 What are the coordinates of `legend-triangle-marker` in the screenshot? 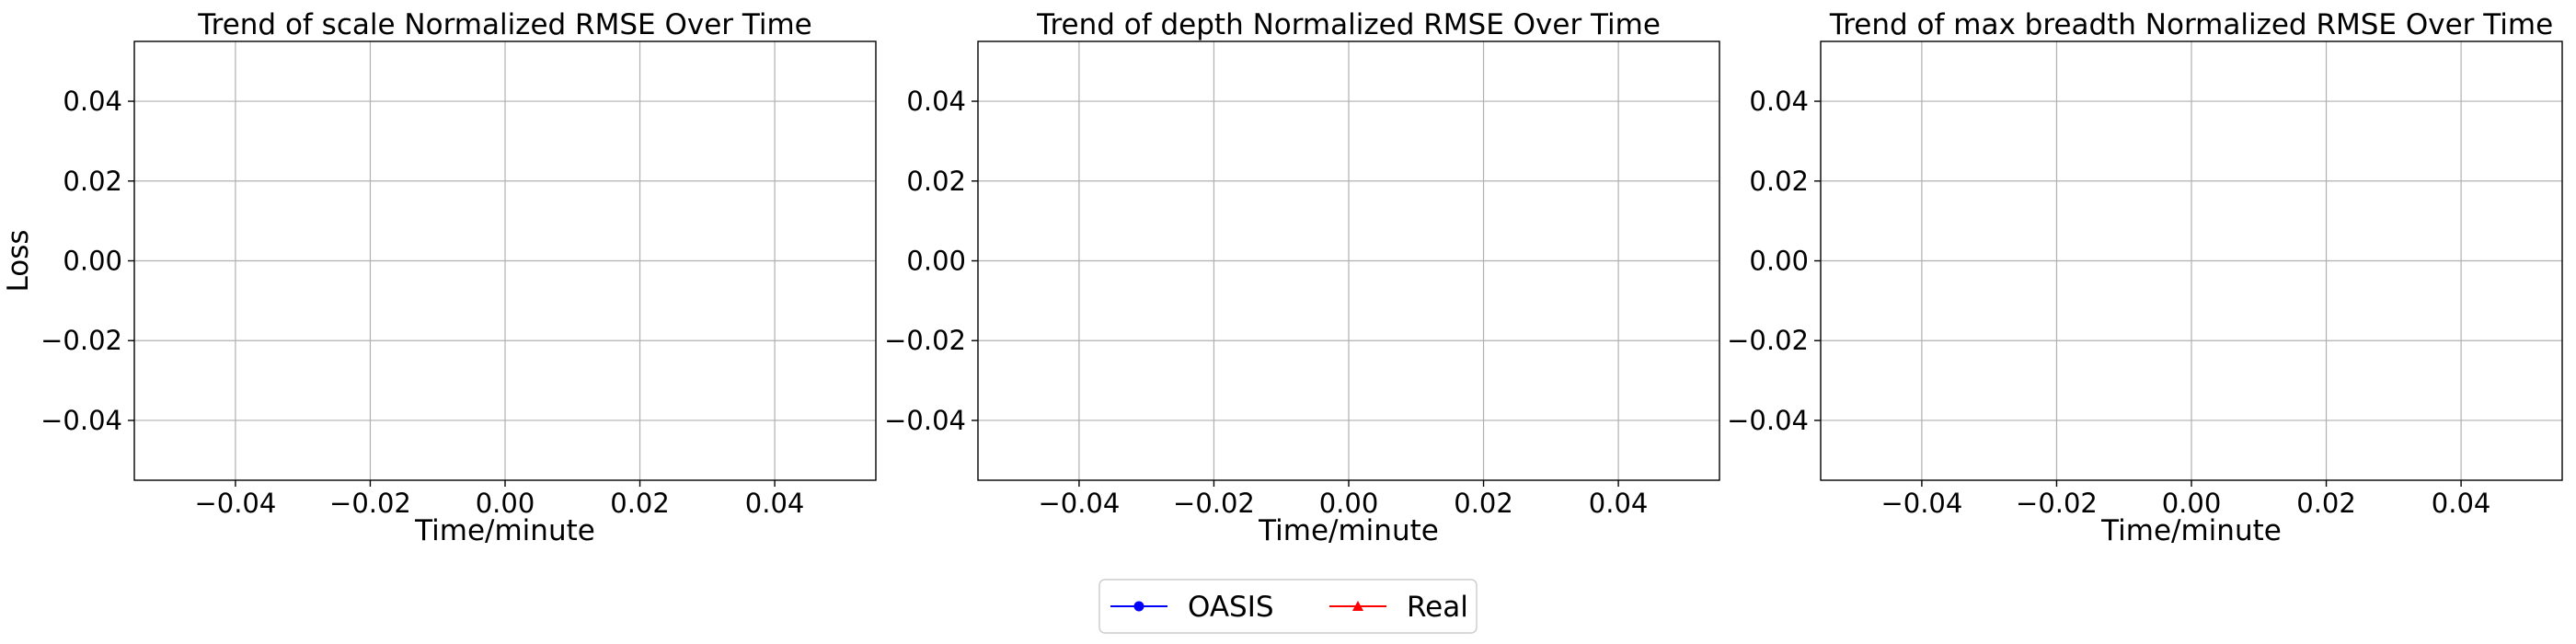 It's located at (1357, 606).